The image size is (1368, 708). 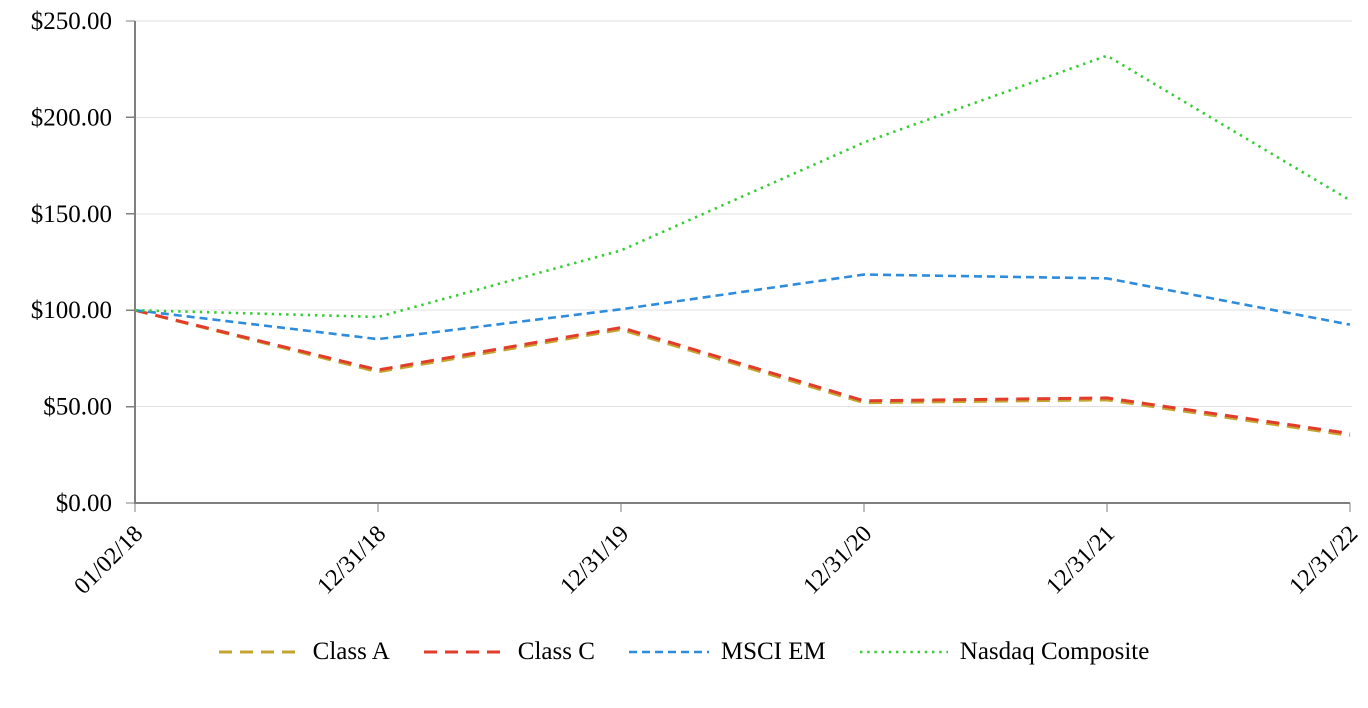 I want to click on series-line-msci-em, so click(x=742, y=307).